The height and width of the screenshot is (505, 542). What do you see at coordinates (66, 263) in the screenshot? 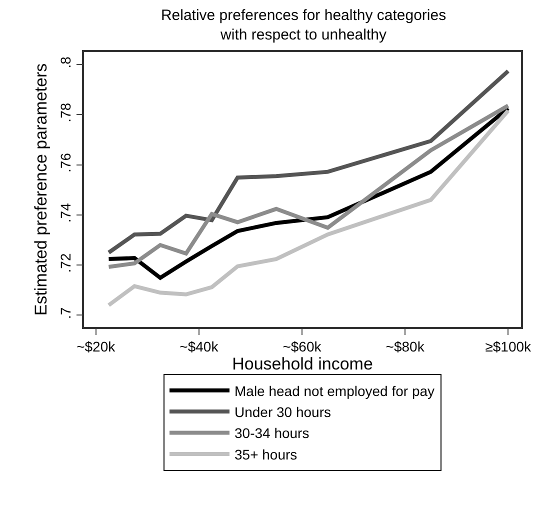
I see `y-tick-label: .72` at bounding box center [66, 263].